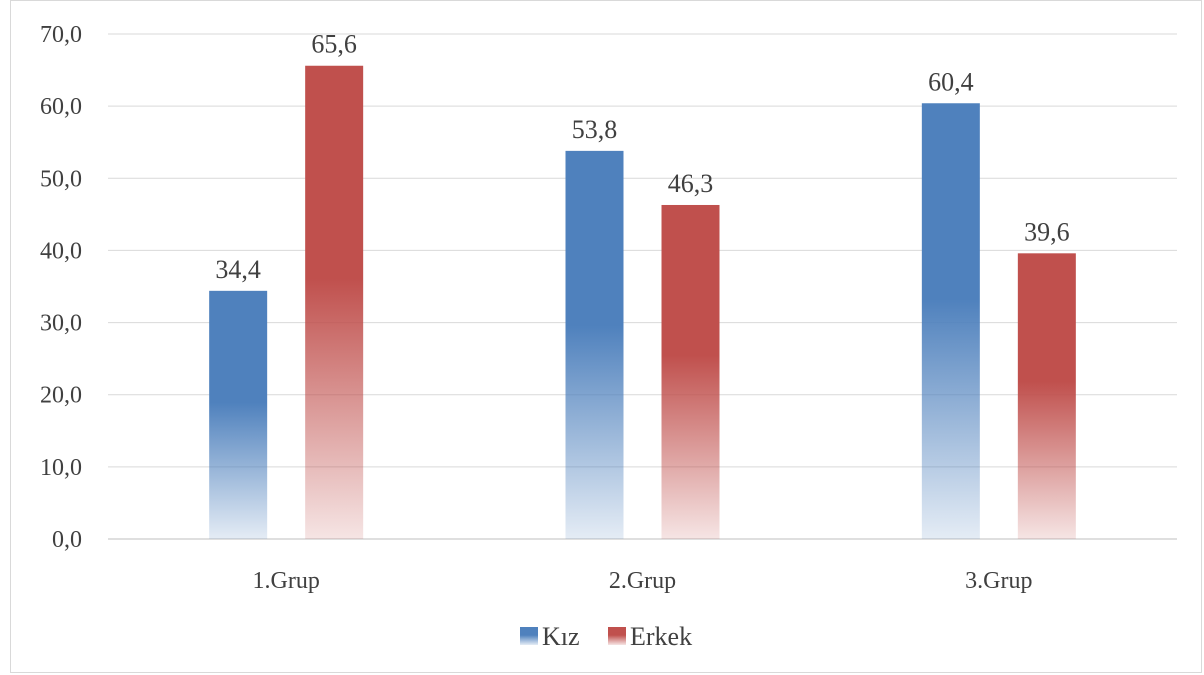 The height and width of the screenshot is (675, 1204). I want to click on y-tick-label: 0,0, so click(67, 540).